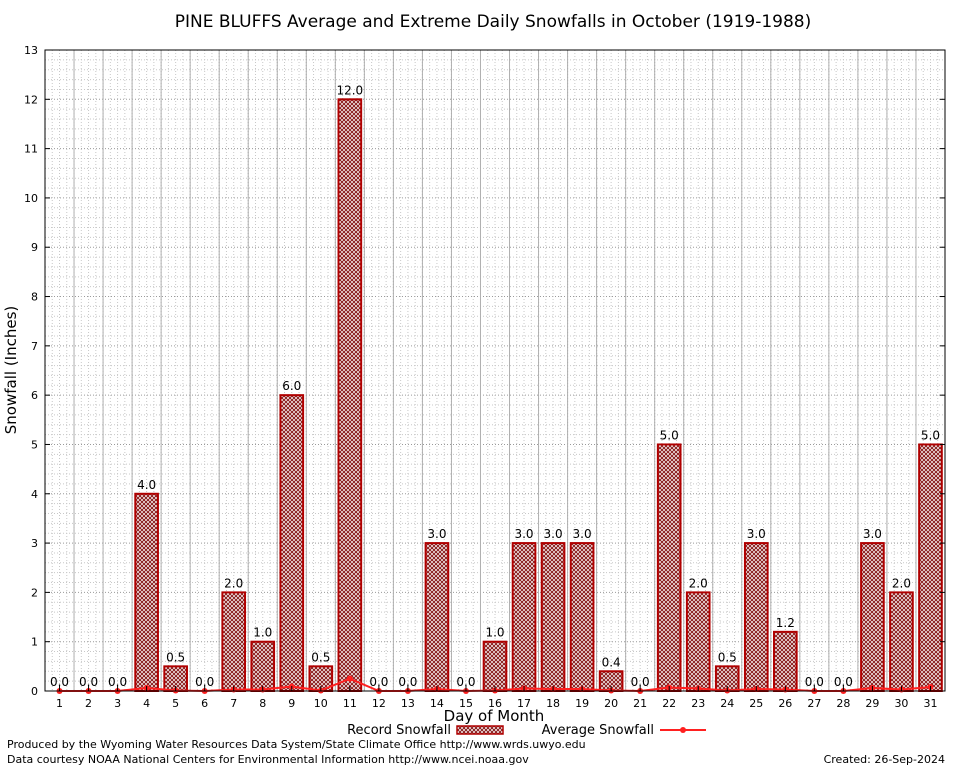  Describe the element at coordinates (526, 730) in the screenshot. I see `legend: Record Snowfall Average Snowfall` at that location.